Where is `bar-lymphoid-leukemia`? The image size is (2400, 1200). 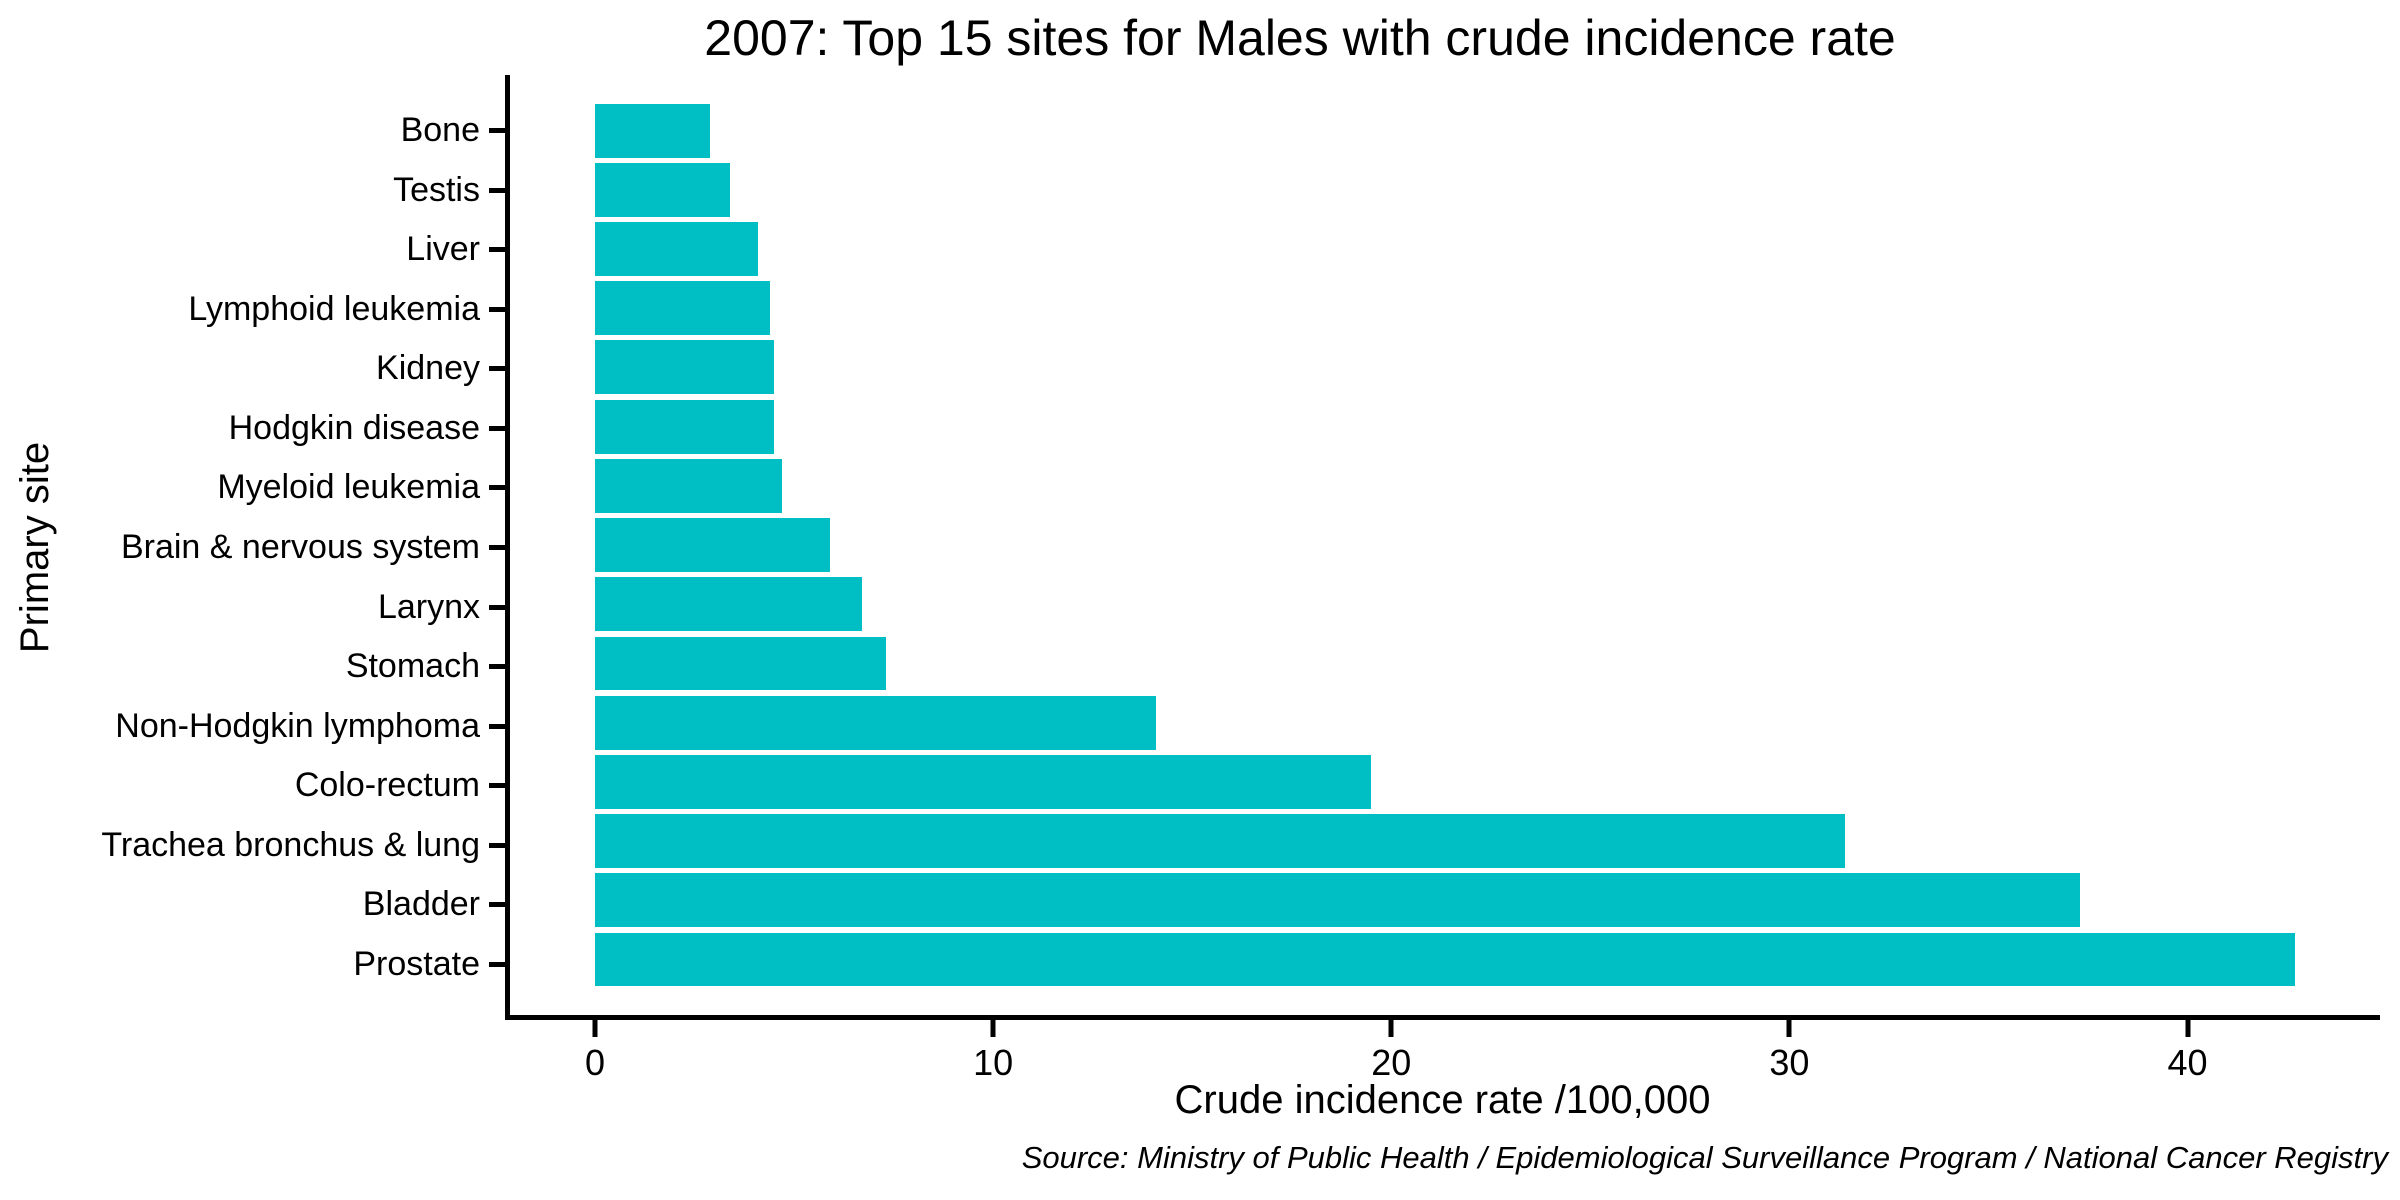
bar-lymphoid-leukemia is located at coordinates (683, 308).